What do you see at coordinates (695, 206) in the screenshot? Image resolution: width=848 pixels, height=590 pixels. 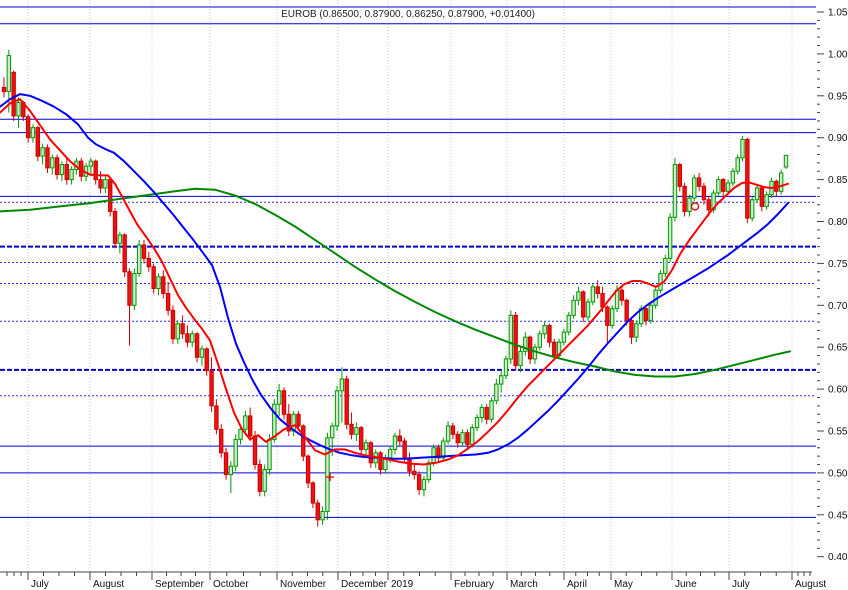 I see `event-marker-circle` at bounding box center [695, 206].